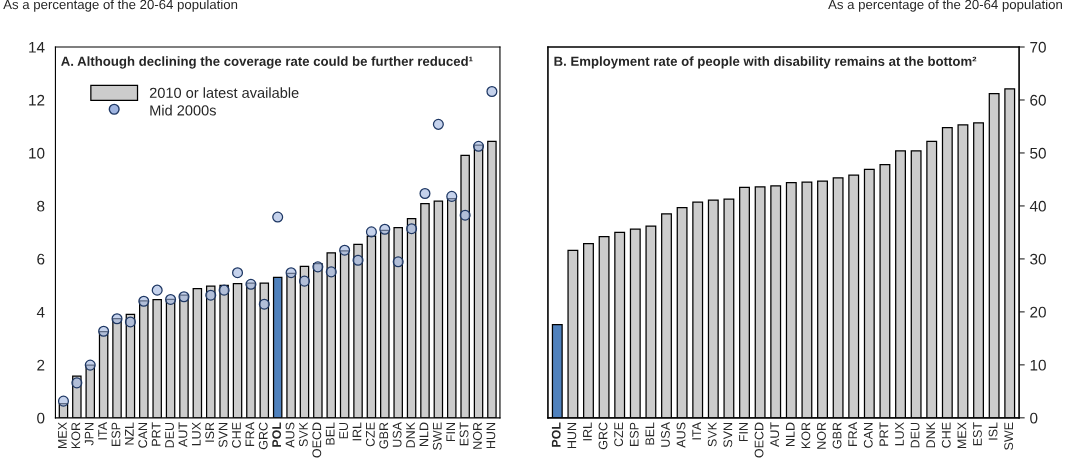  I want to click on y2-axis-title: As a percentage of the 20-64 population, so click(945, 6).